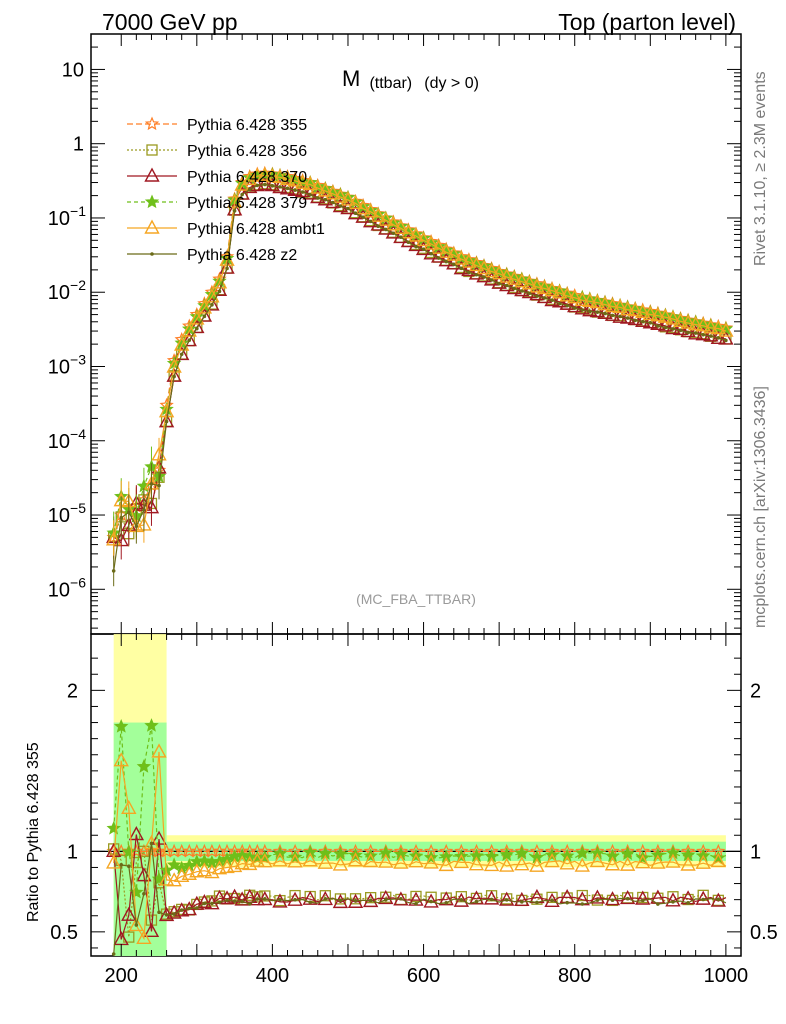 The width and height of the screenshot is (786, 1024). What do you see at coordinates (272, 976) in the screenshot?
I see `x-tick-label: 400` at bounding box center [272, 976].